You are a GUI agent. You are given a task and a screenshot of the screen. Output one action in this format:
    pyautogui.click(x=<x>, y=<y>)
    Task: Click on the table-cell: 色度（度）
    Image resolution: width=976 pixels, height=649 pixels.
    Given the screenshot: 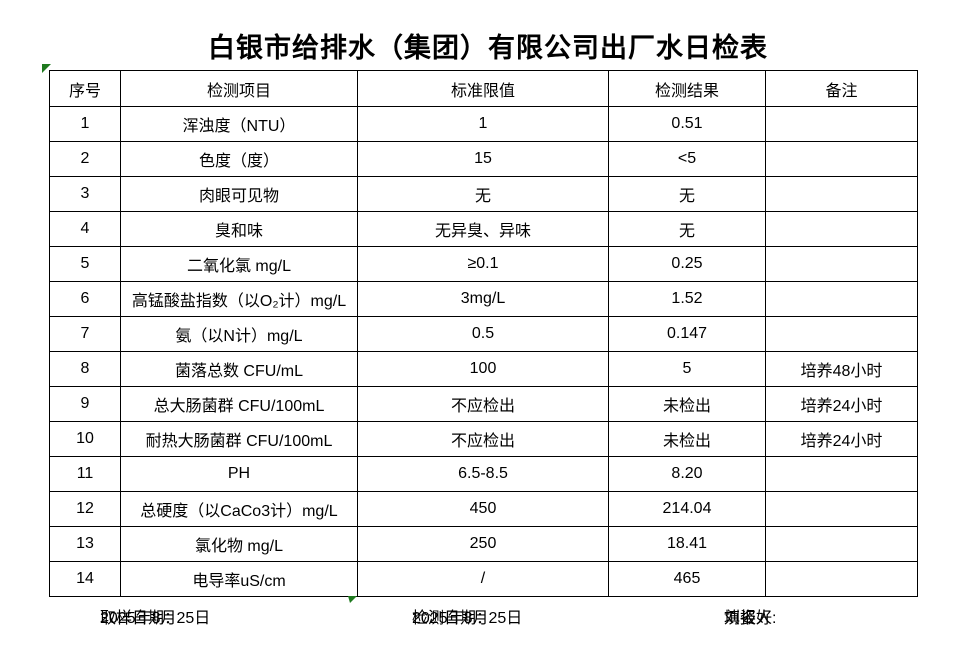 What is the action you would take?
    pyautogui.click(x=239, y=159)
    